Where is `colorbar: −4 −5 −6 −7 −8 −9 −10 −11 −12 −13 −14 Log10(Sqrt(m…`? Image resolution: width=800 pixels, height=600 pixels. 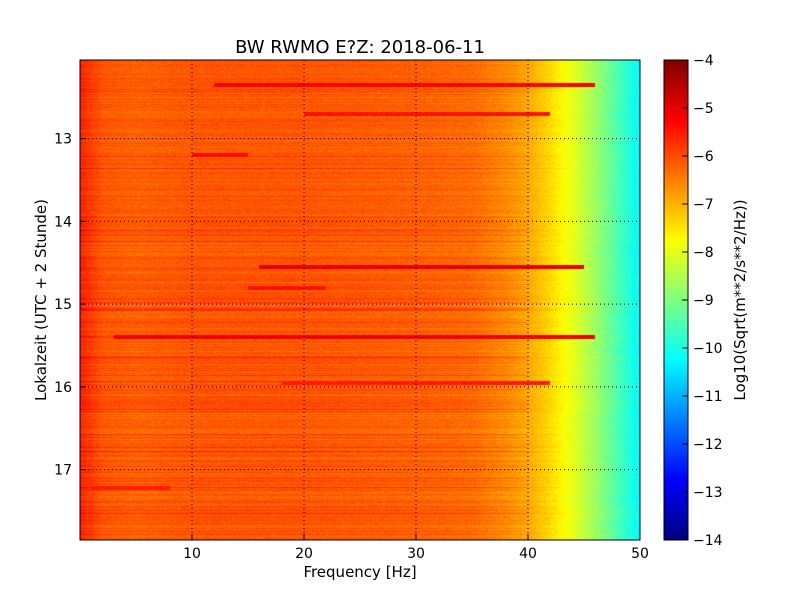 colorbar: −4 −5 −6 −7 −8 −9 −10 −11 −12 −13 −14 Log10(Sqrt(m… is located at coordinates (706, 301).